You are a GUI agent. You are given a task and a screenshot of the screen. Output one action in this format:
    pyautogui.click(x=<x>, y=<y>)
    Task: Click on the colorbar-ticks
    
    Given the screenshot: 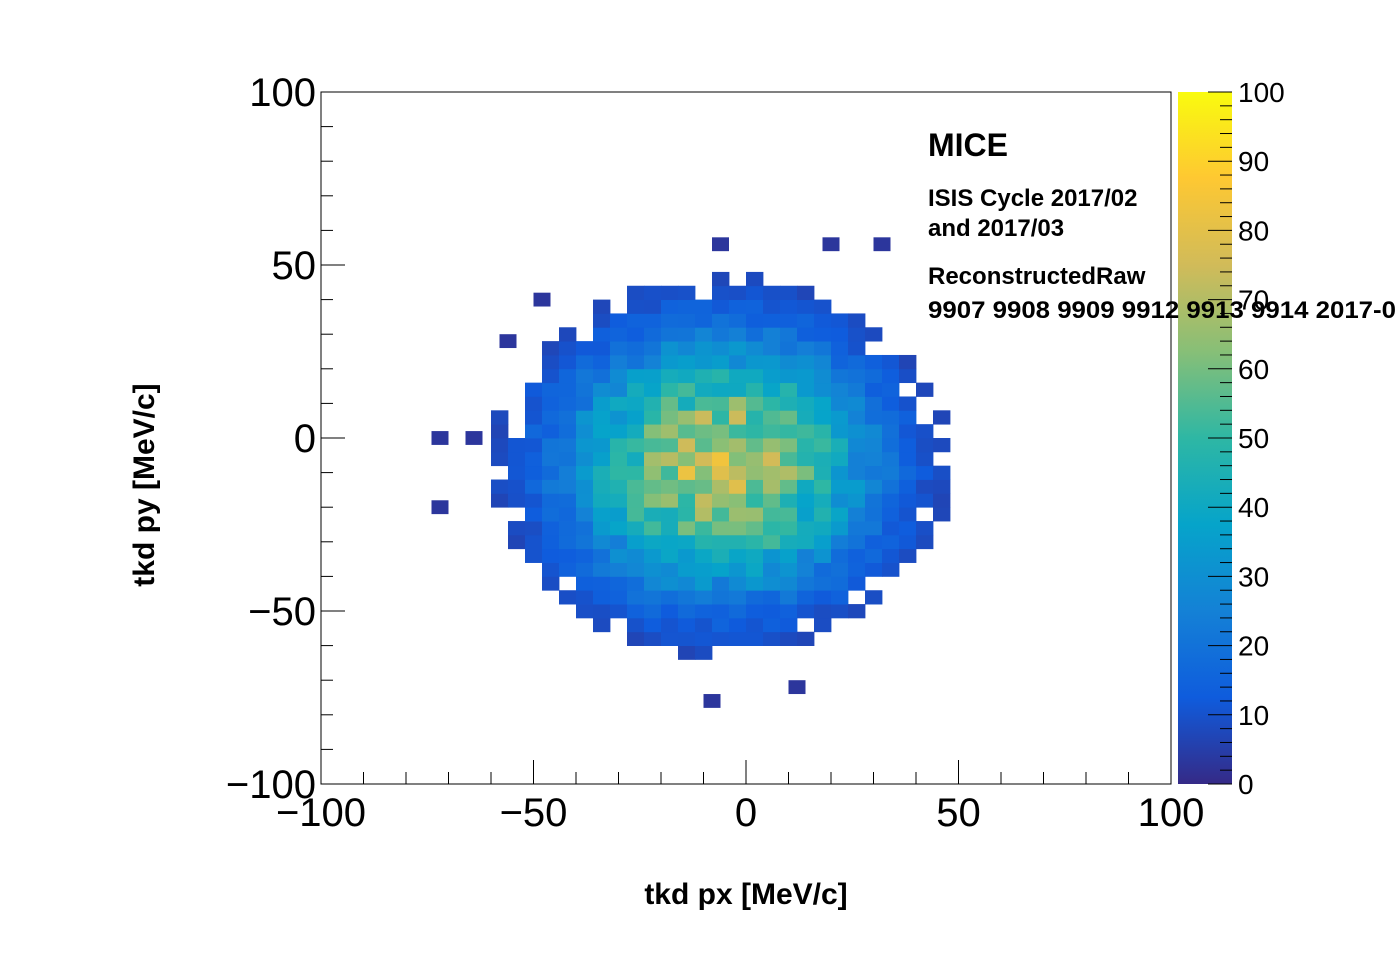 What is the action you would take?
    pyautogui.click(x=1220, y=438)
    